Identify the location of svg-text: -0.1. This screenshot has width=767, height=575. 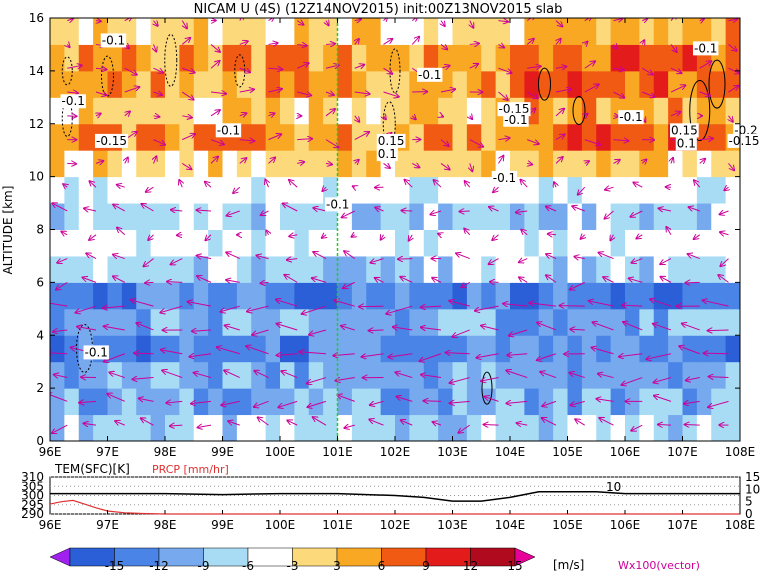
(73, 101).